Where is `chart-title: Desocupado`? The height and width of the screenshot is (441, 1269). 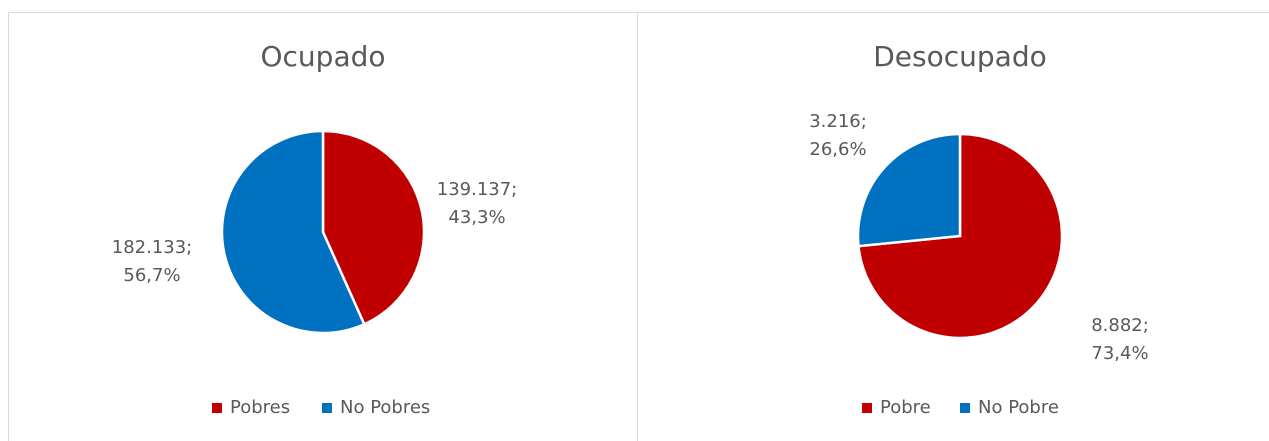
chart-title: Desocupado is located at coordinates (959, 56).